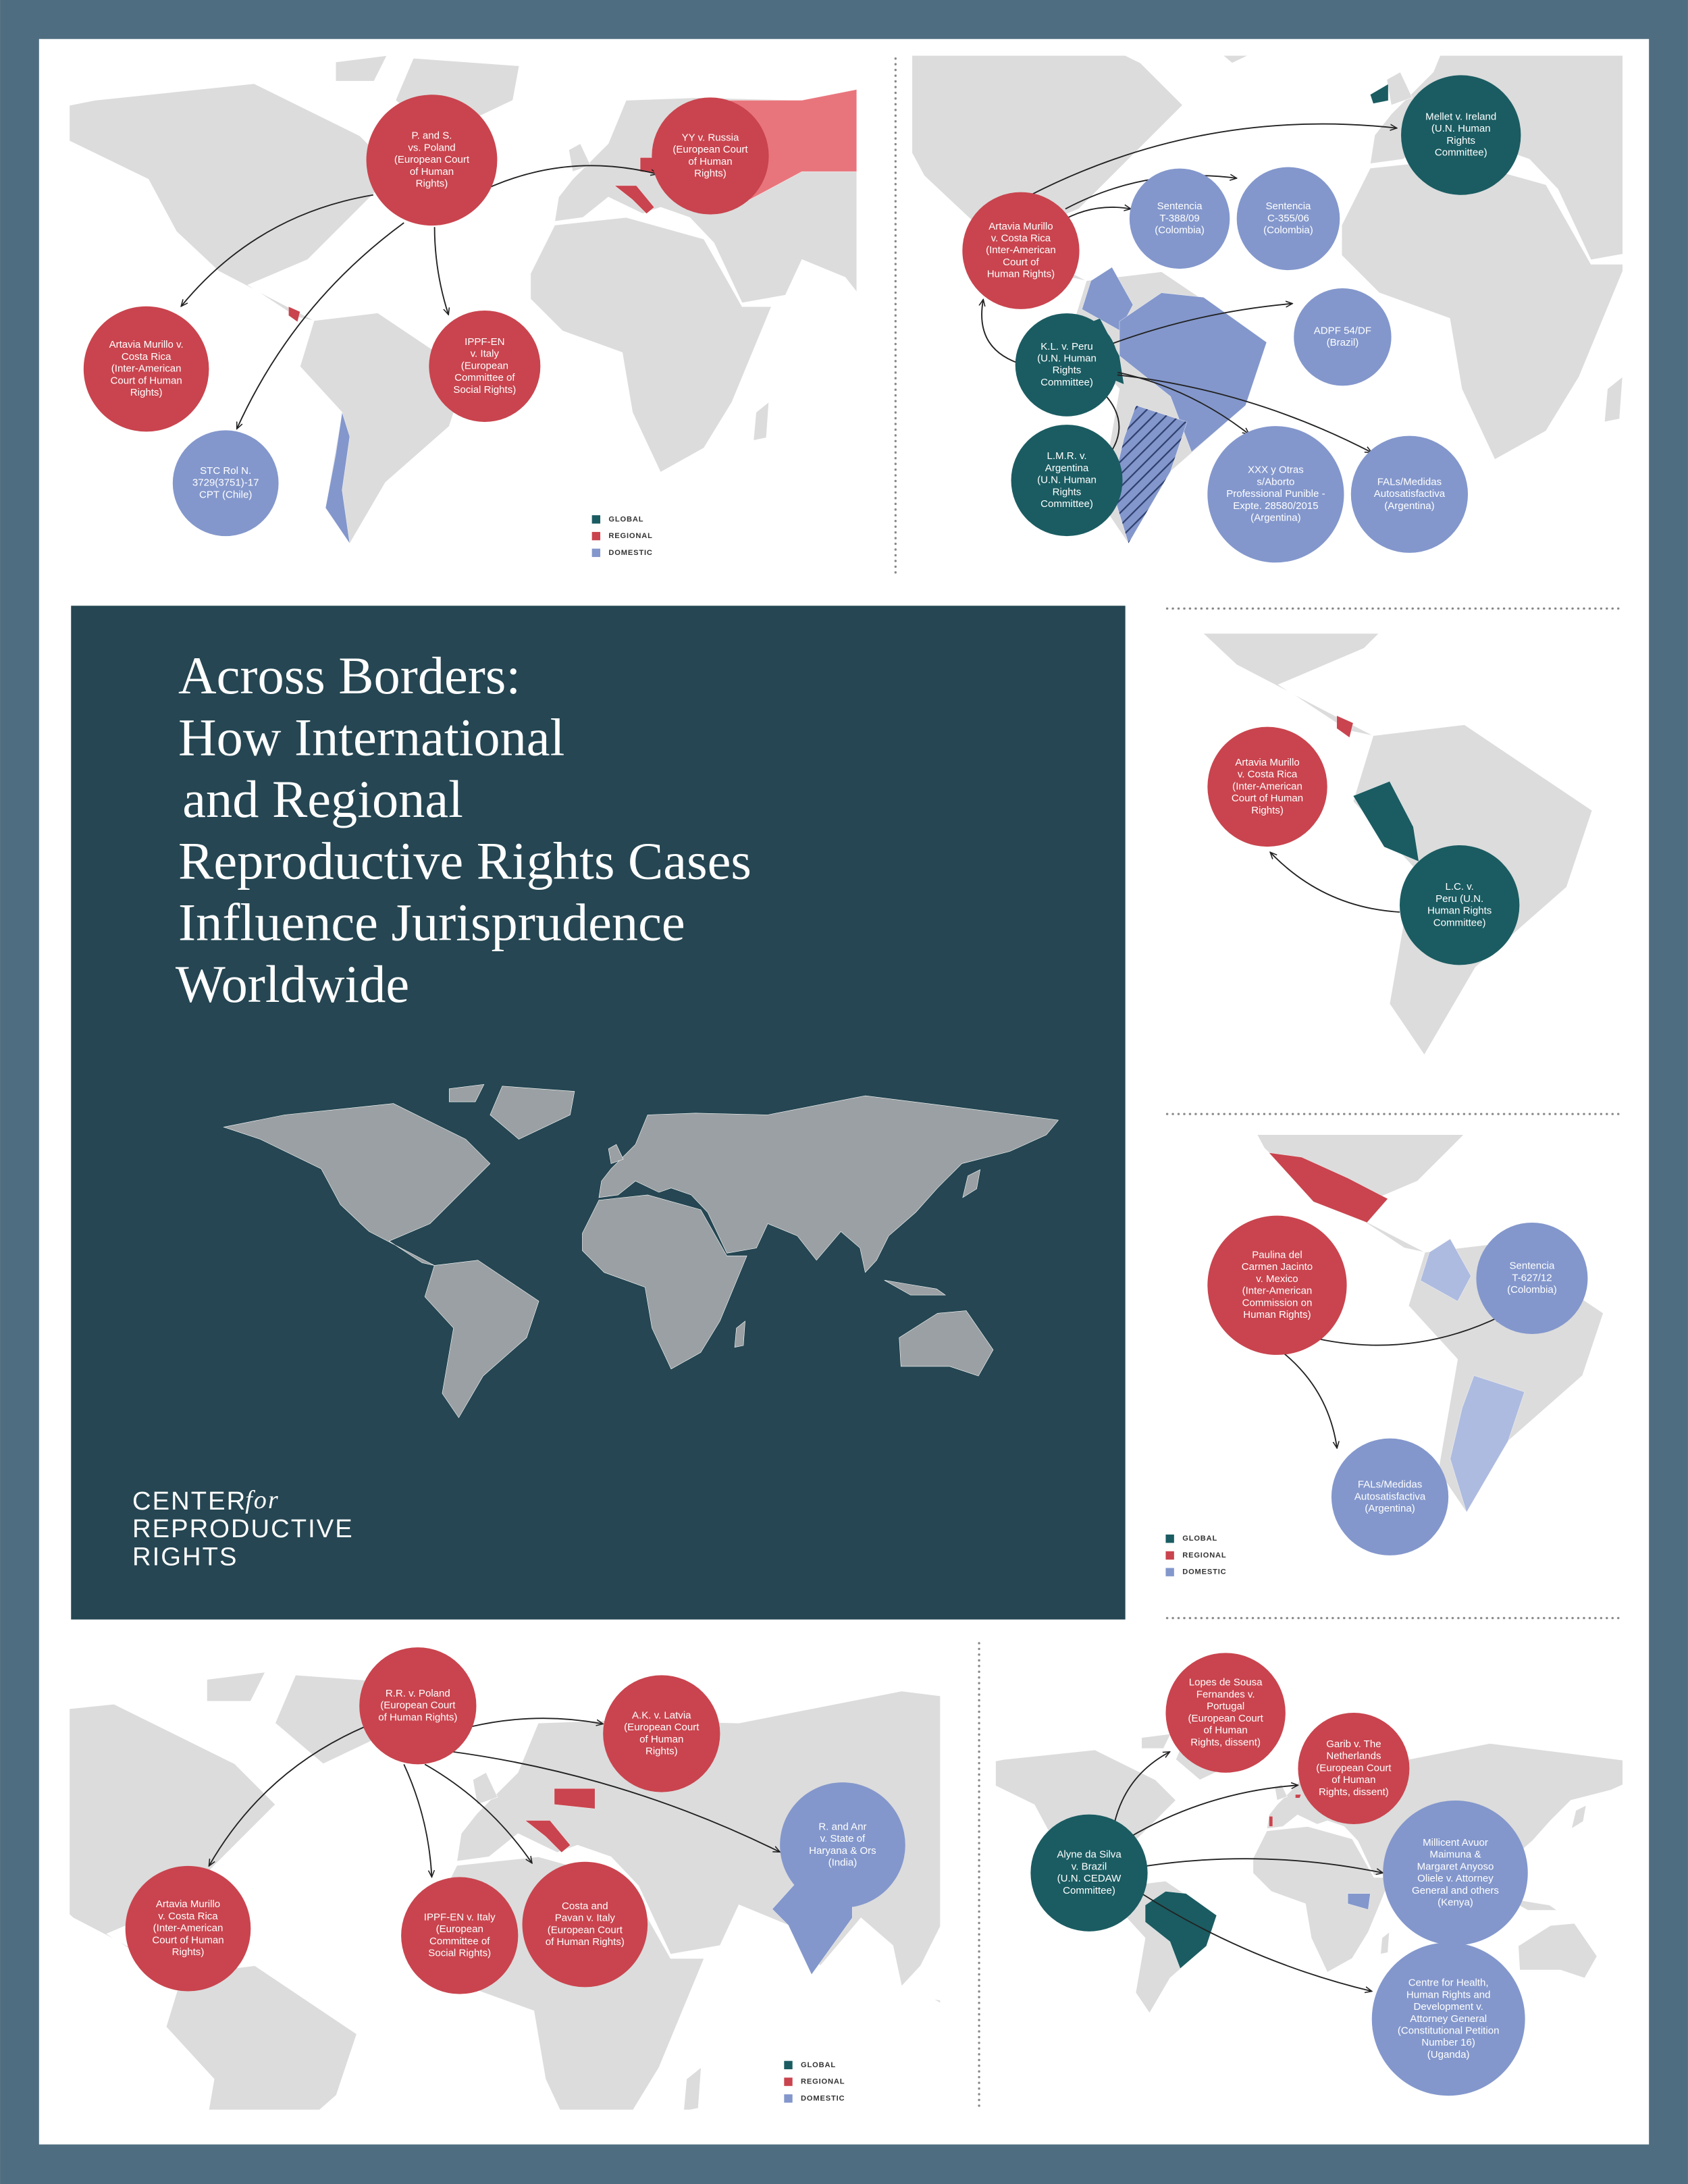 The image size is (1688, 2184). I want to click on logo-text: for, so click(262, 1500).